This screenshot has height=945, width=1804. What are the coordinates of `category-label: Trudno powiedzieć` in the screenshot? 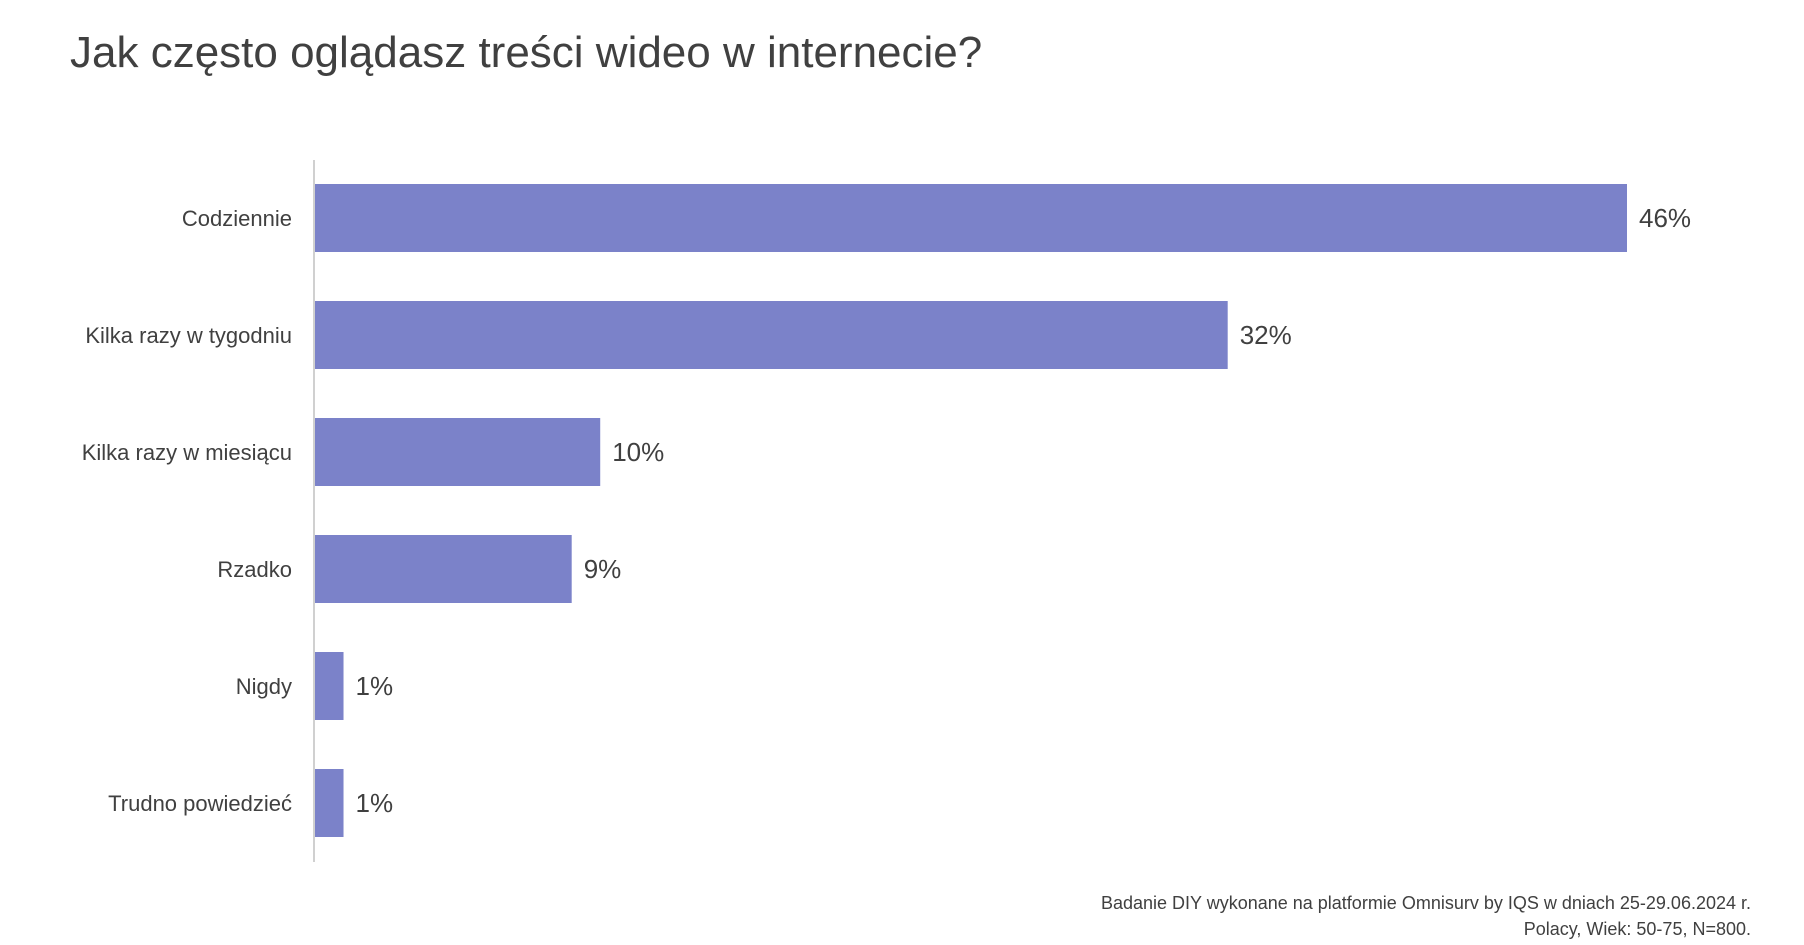 It's located at (200, 803).